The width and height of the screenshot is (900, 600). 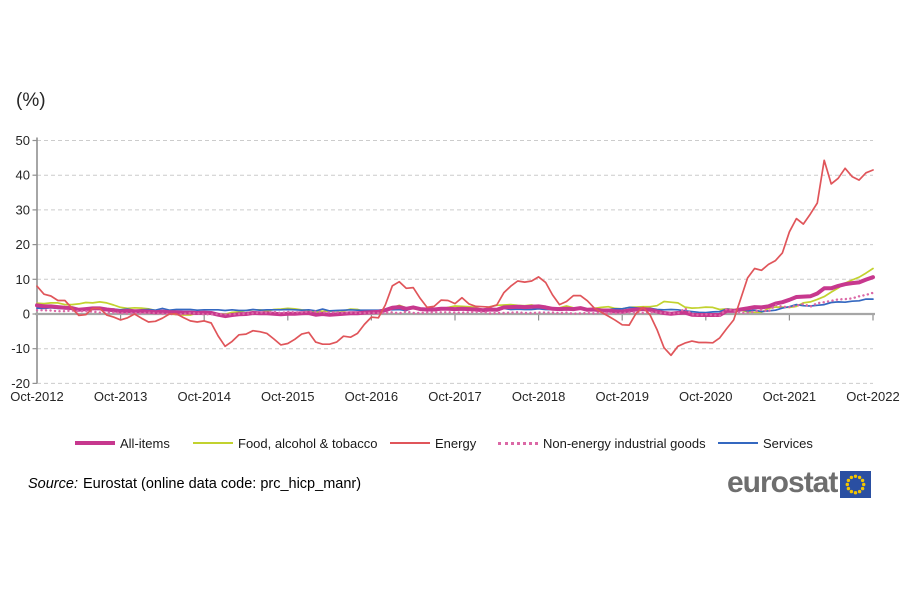 I want to click on all-items-line-swatch, so click(x=95, y=443).